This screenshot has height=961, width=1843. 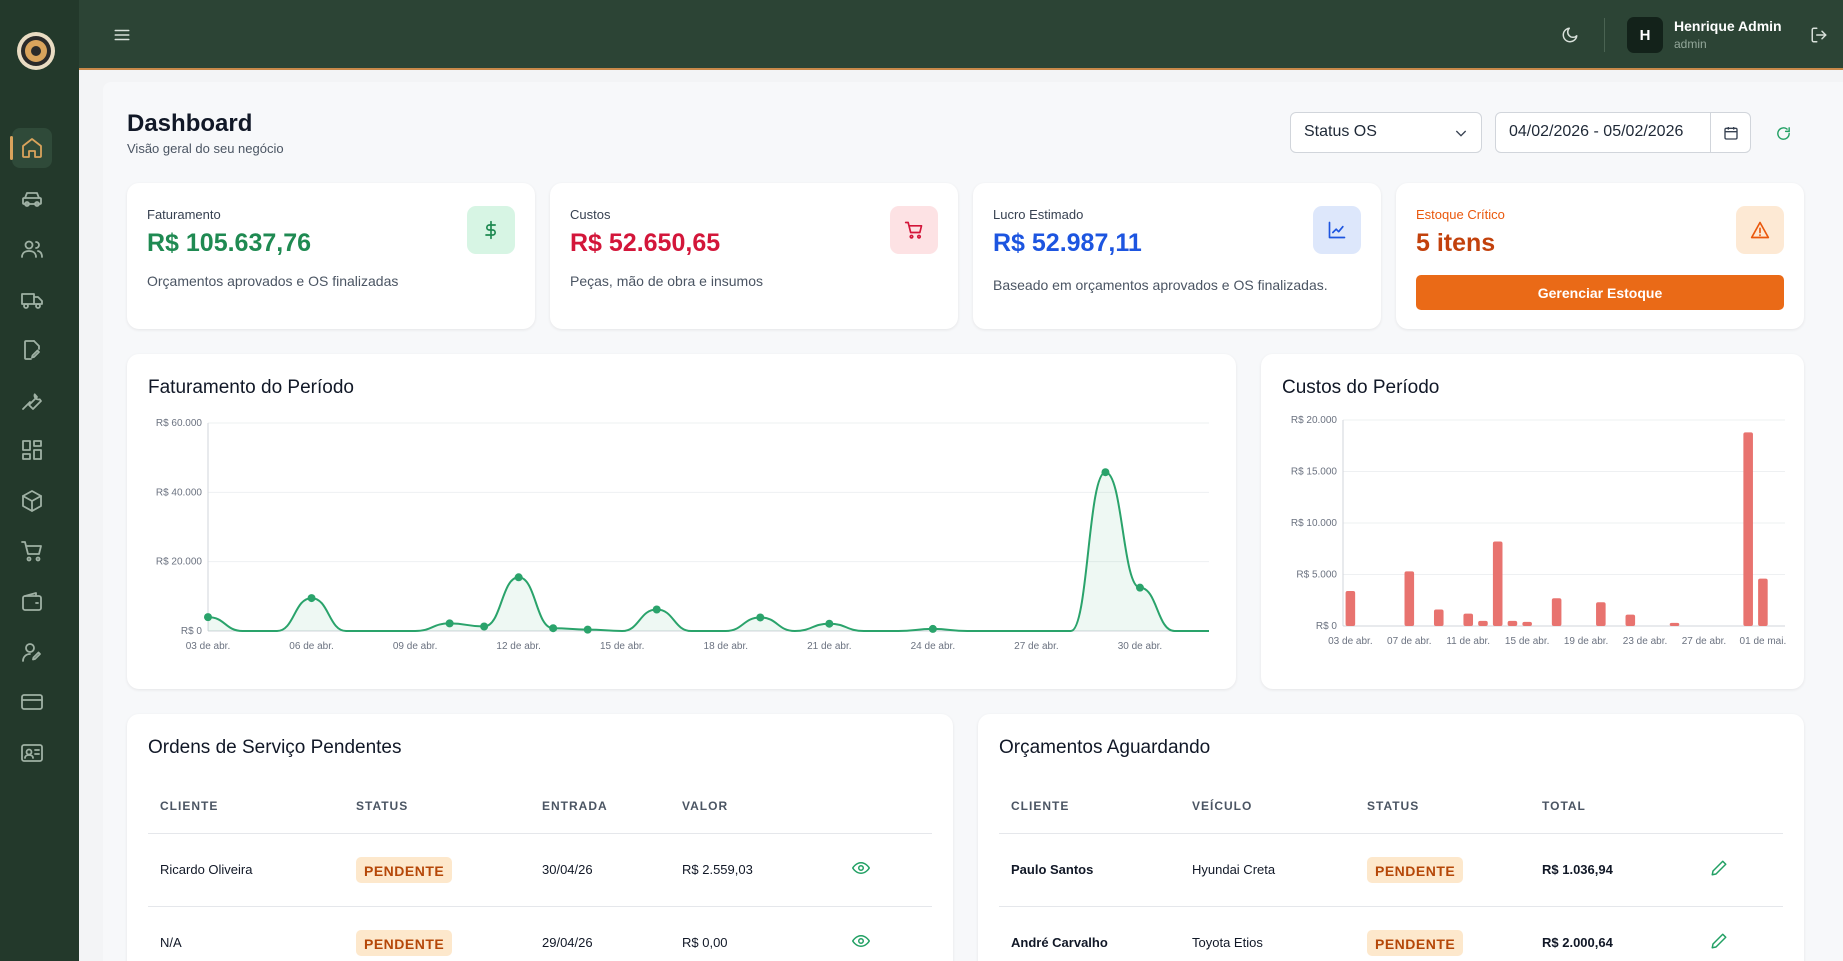 What do you see at coordinates (1760, 230) in the screenshot?
I see `warning-icon` at bounding box center [1760, 230].